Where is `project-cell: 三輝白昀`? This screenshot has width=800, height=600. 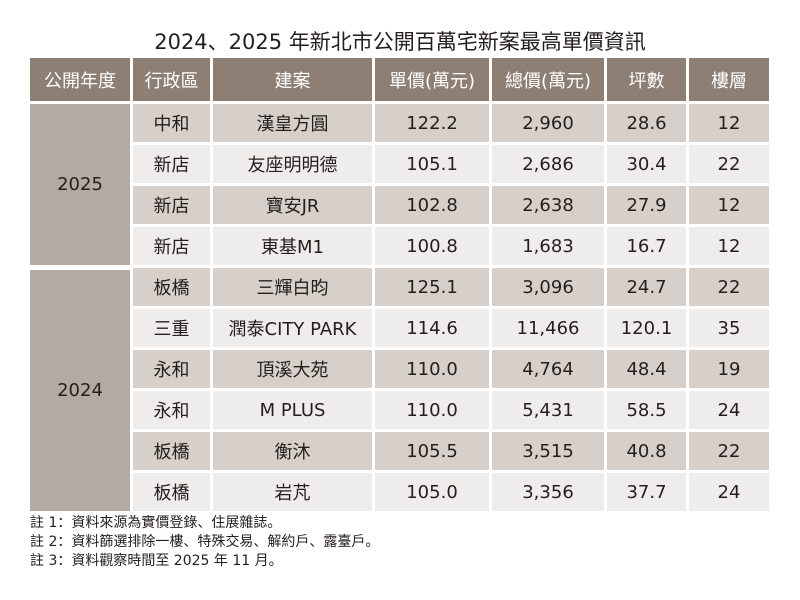 project-cell: 三輝白昀 is located at coordinates (292, 287).